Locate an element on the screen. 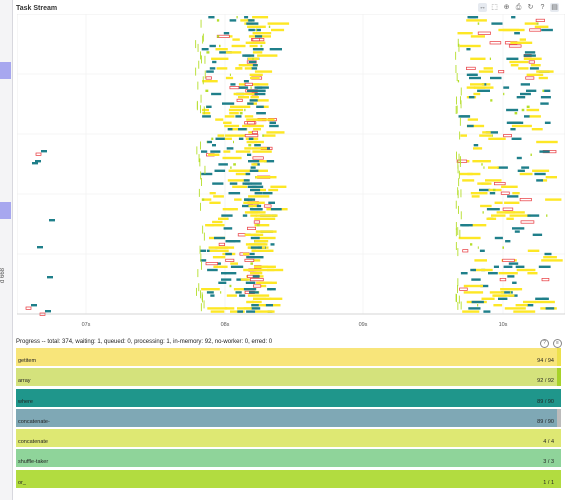 This screenshot has width=567, height=500. pan-icon: ↔ is located at coordinates (482, 7).